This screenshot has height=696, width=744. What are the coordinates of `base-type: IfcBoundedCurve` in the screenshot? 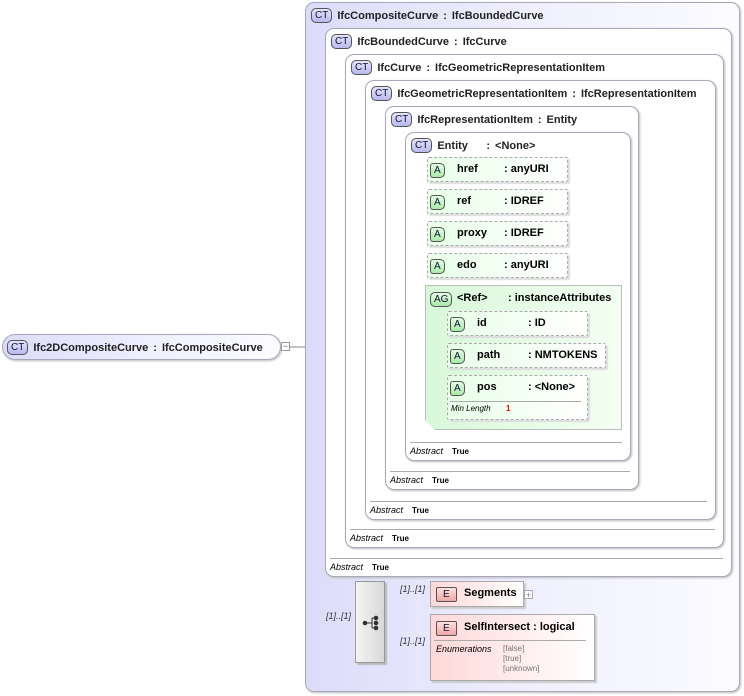 It's located at (497, 15).